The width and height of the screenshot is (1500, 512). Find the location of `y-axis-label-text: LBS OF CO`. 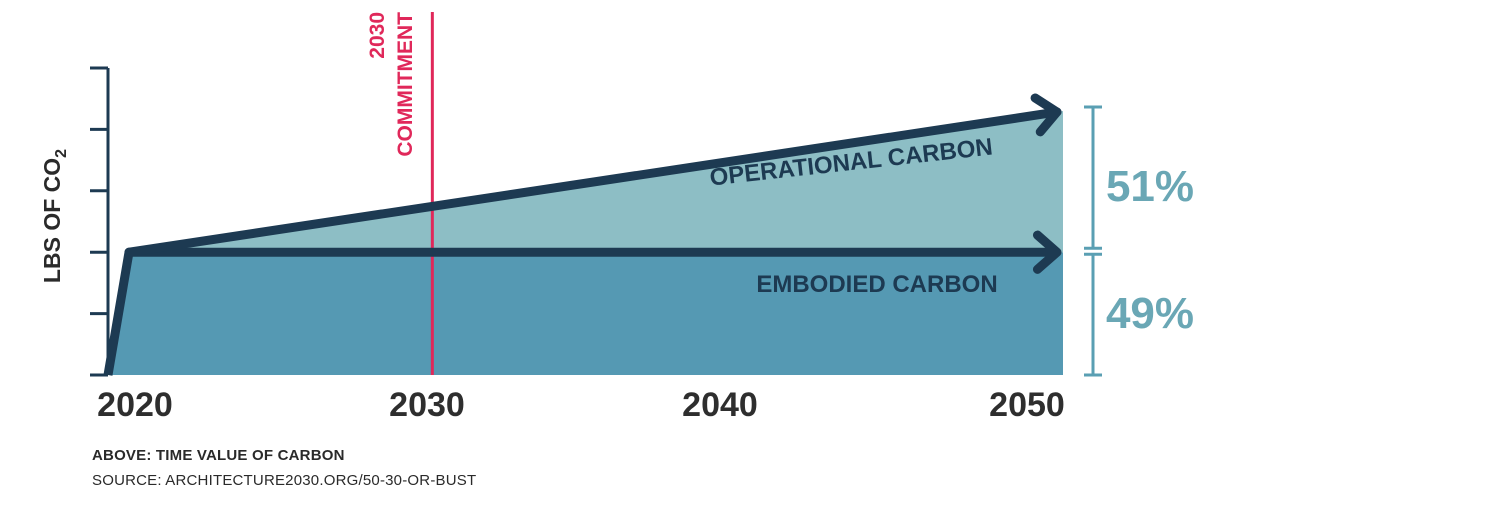

y-axis-label-text: LBS OF CO is located at coordinates (52, 220).